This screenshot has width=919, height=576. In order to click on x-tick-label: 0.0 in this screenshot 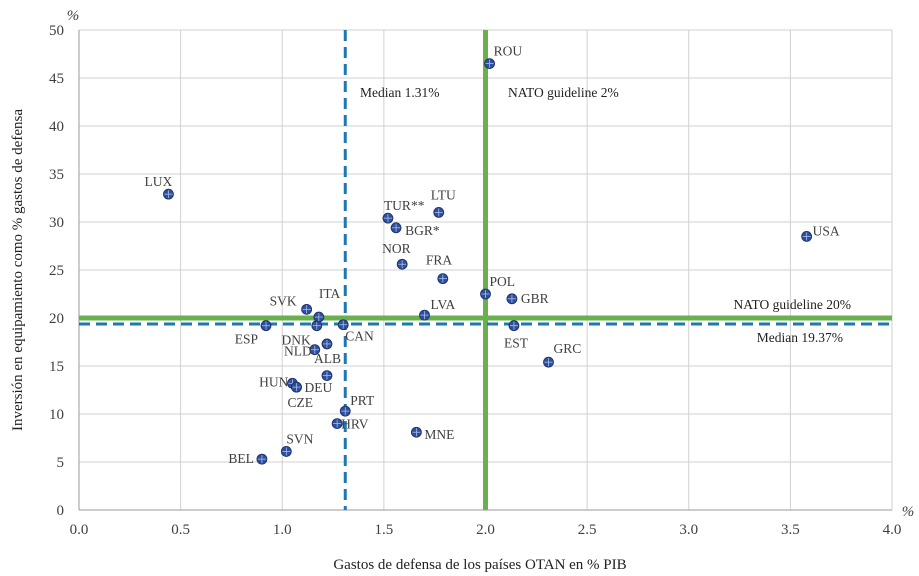, I will do `click(79, 530)`.